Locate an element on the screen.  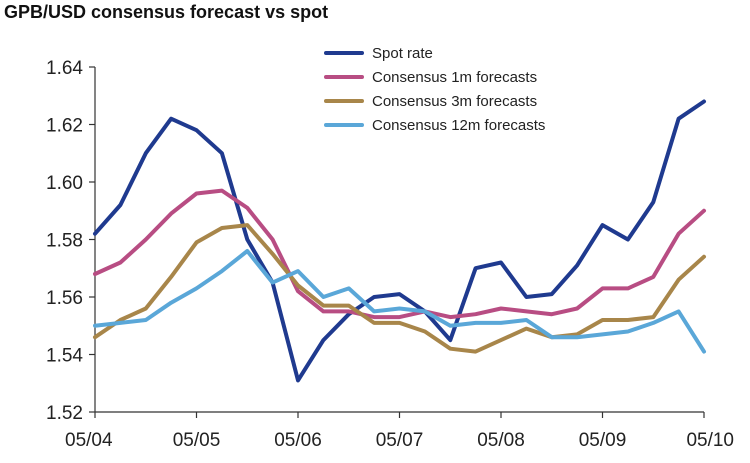
y-tick-label: 1.60 is located at coordinates (64, 183).